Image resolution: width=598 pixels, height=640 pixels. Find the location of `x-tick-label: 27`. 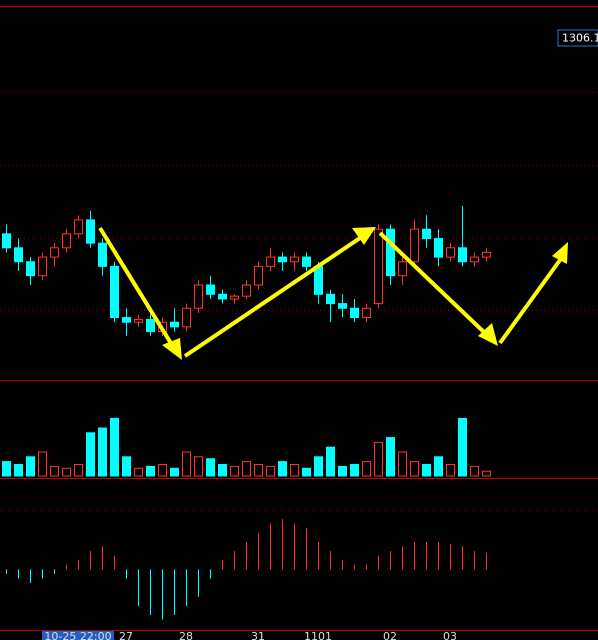

x-tick-label: 27 is located at coordinates (126, 635).